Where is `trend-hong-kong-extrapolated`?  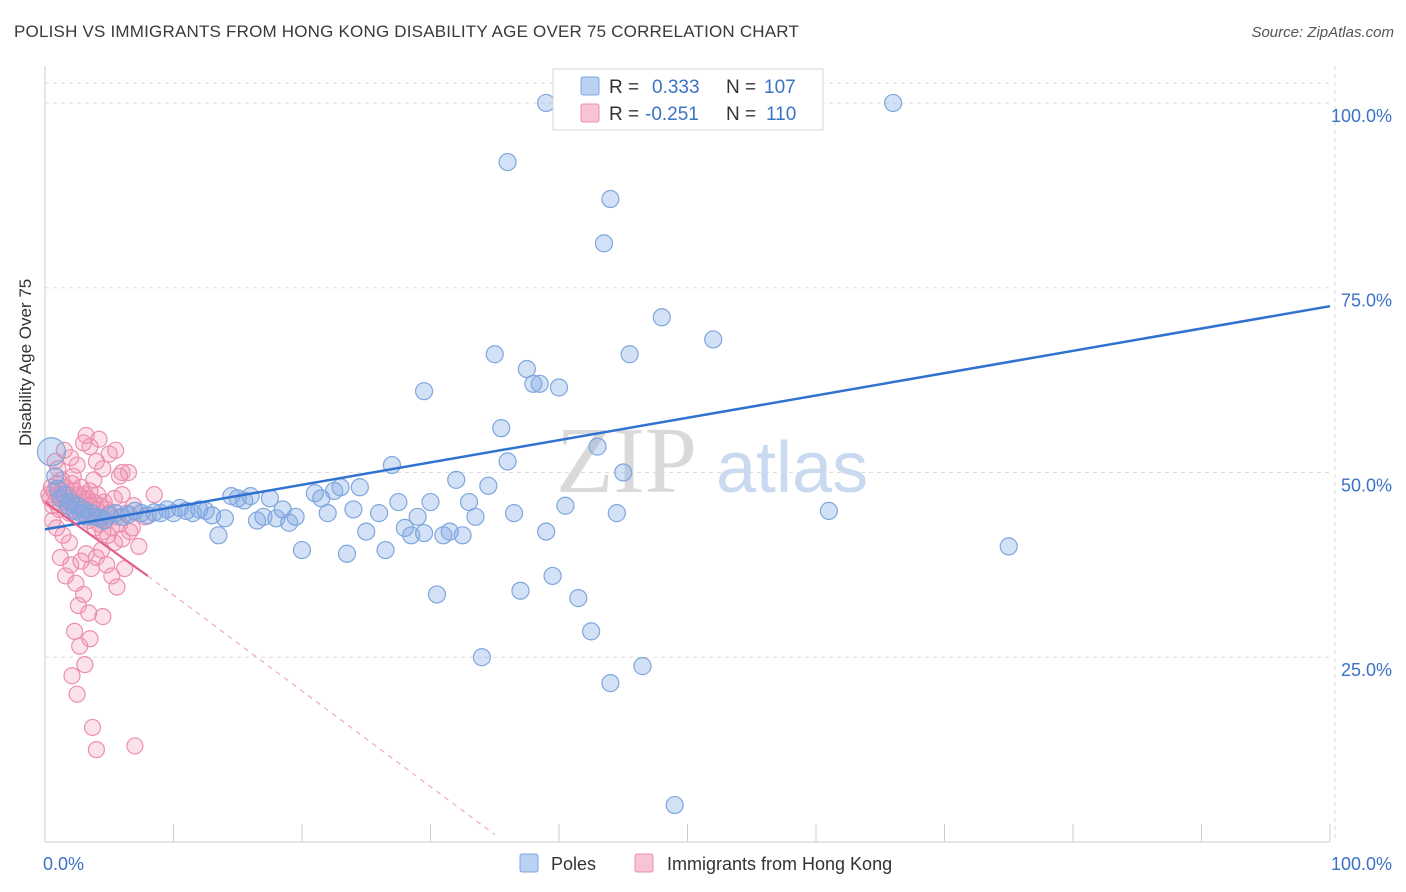 trend-hong-kong-extrapolated is located at coordinates (321, 705).